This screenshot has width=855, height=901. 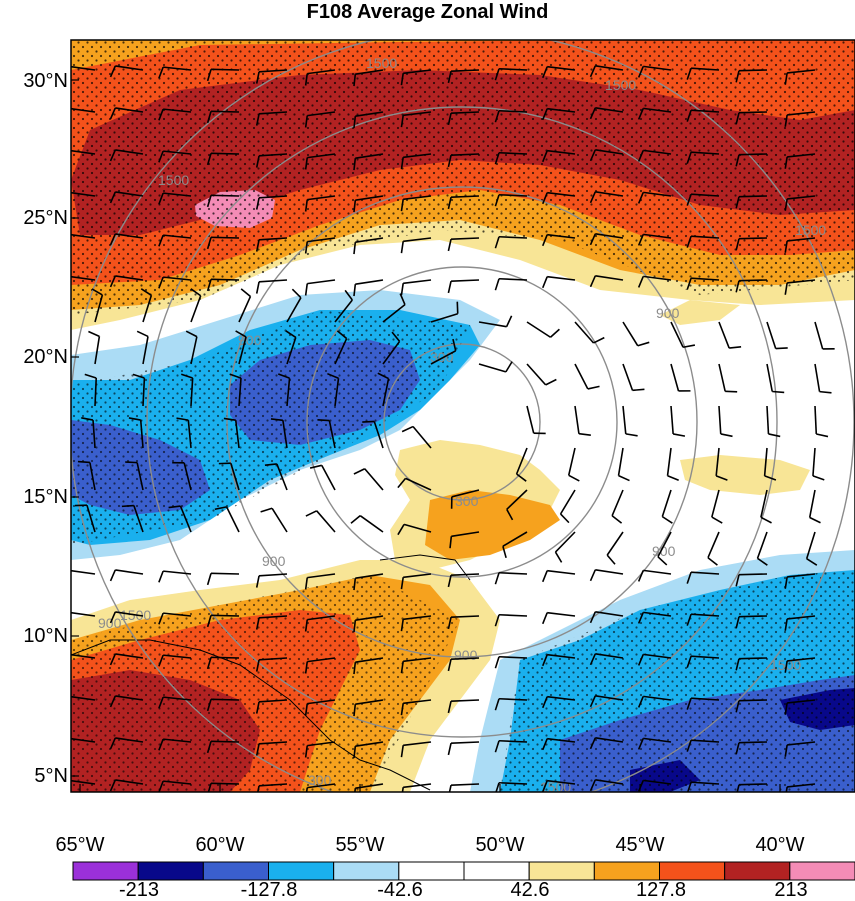 What do you see at coordinates (780, 845) in the screenshot?
I see `longitude-label: 40°W` at bounding box center [780, 845].